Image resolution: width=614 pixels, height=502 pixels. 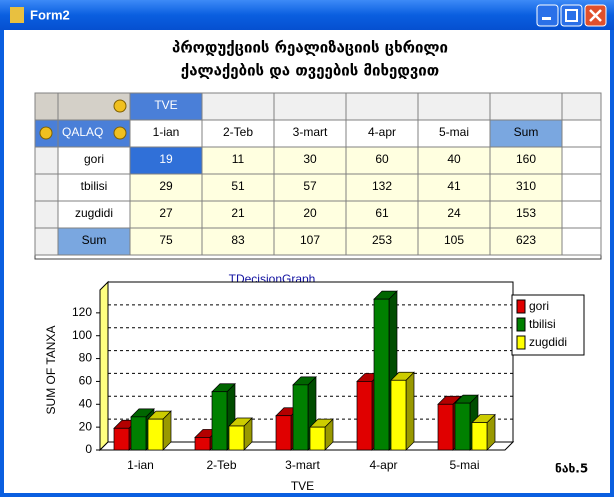 I want to click on minimize-button, so click(x=547, y=15).